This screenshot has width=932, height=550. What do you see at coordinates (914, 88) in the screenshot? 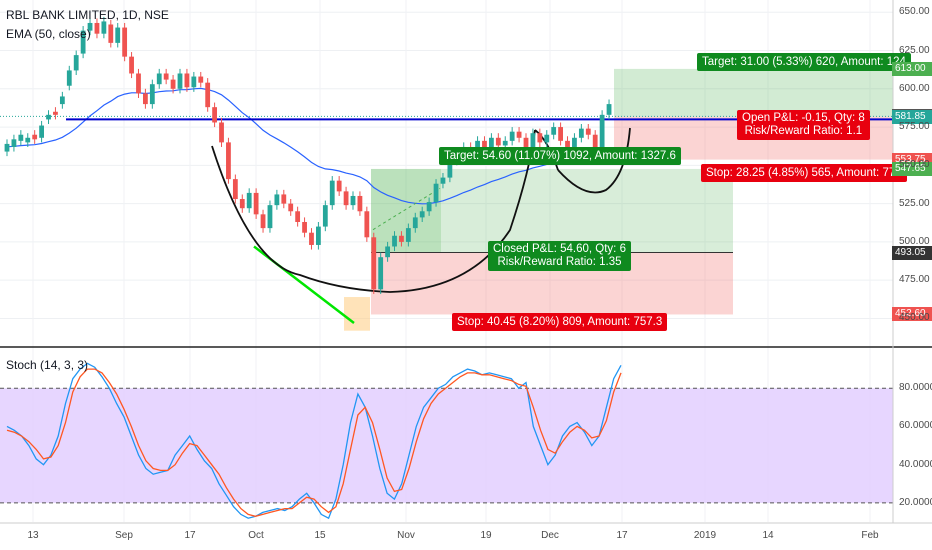
I see `price-tick-label: 600.00` at bounding box center [914, 88].